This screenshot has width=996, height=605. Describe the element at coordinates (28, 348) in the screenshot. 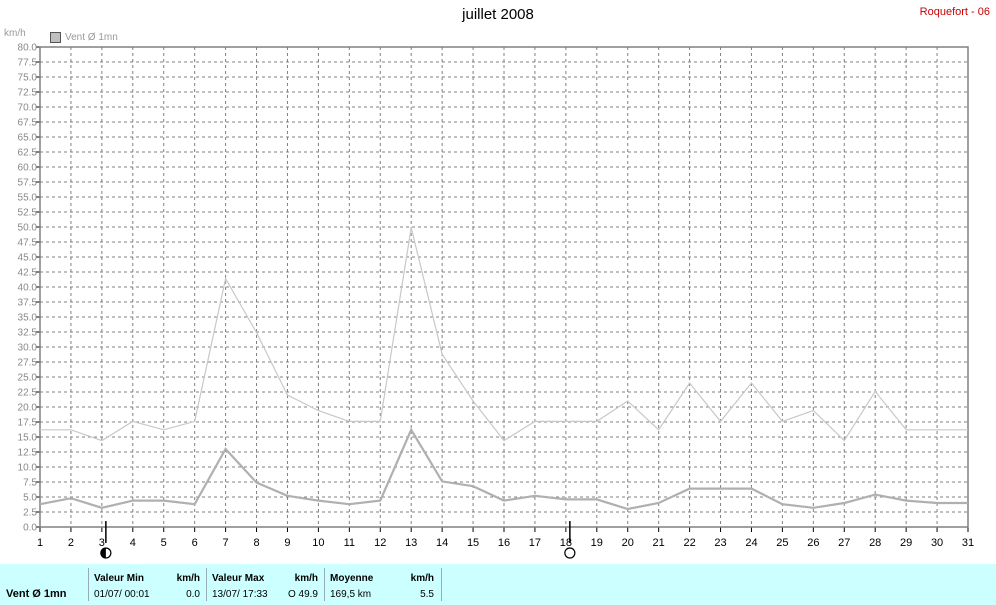

I see `y-tick-label: 30.0` at that location.